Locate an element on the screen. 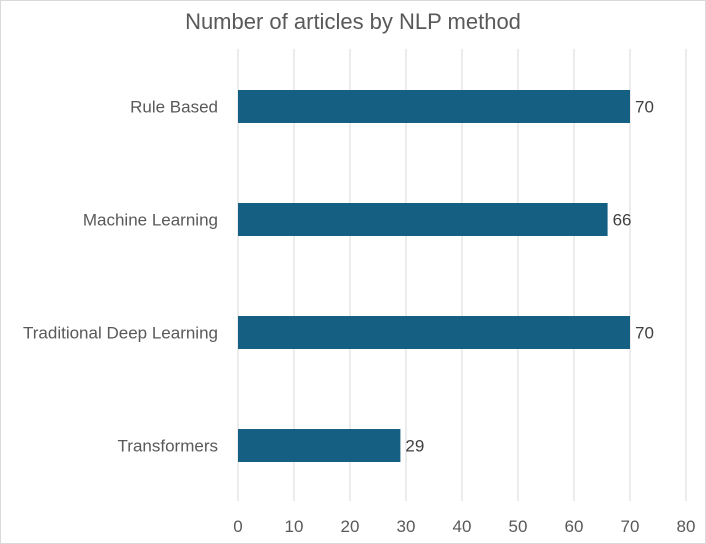 The image size is (706, 544). x-tick-label: 20 is located at coordinates (350, 526).